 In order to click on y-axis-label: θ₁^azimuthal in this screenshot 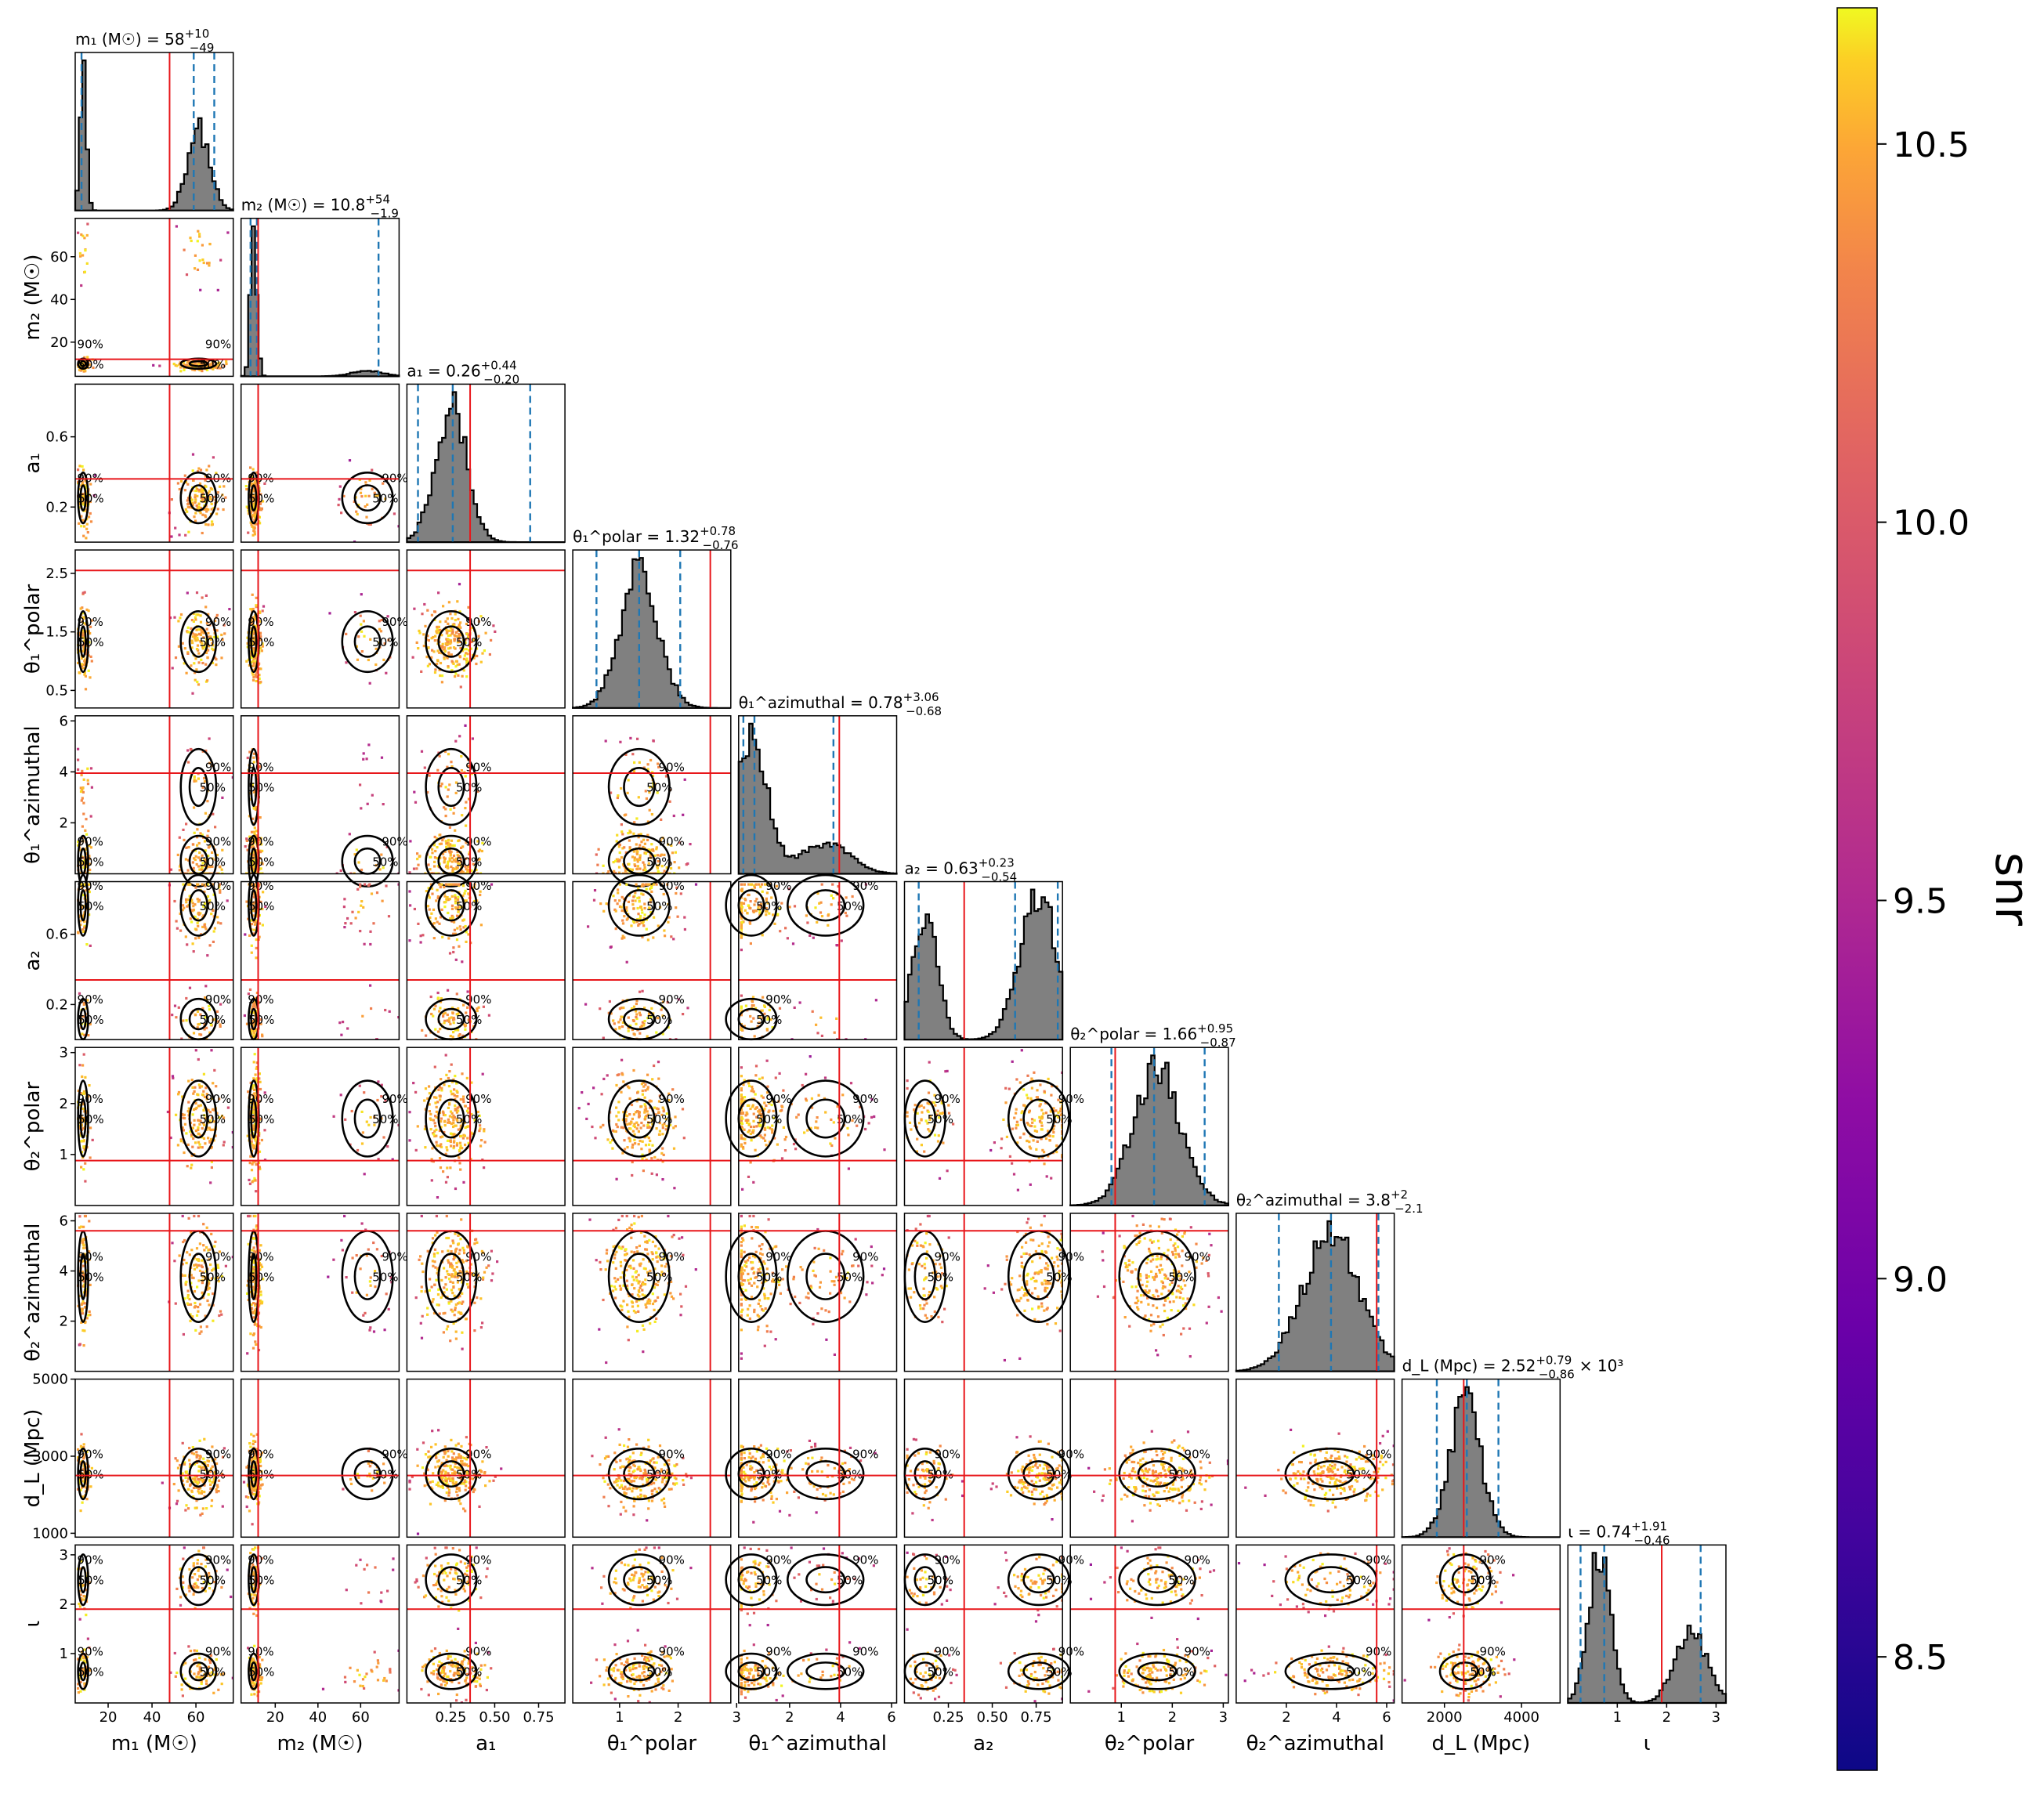, I will do `click(33, 794)`.